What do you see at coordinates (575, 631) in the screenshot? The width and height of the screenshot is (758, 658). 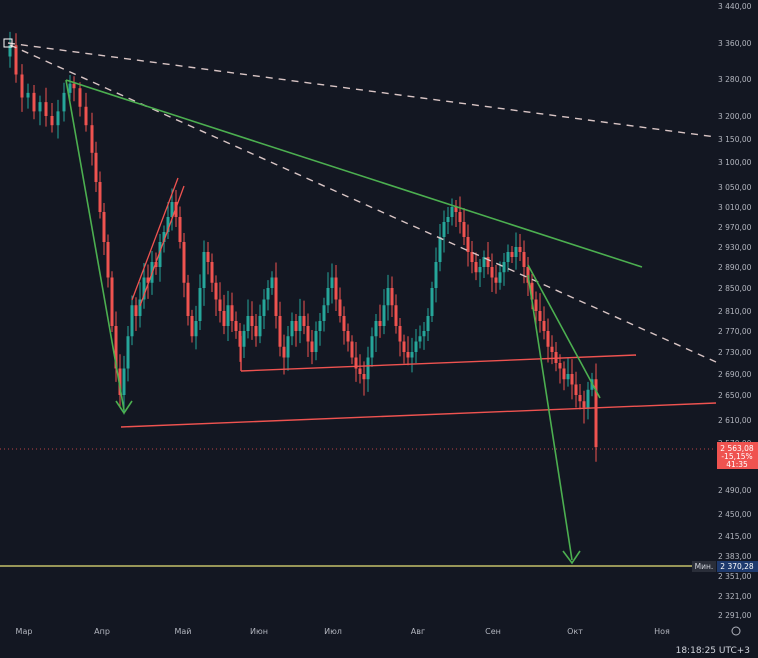 I see `x-tick-label: Окт` at bounding box center [575, 631].